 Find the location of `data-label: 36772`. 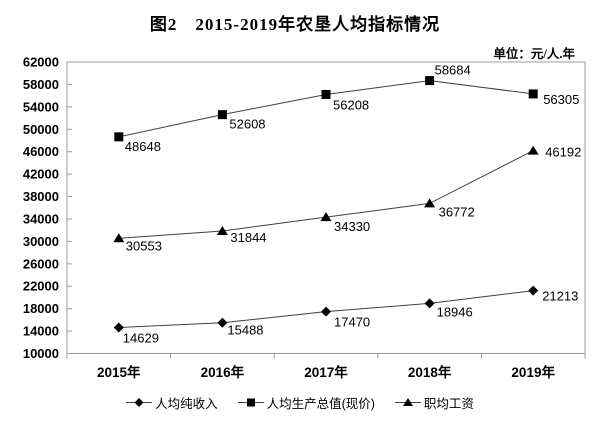

data-label: 36772 is located at coordinates (457, 211).